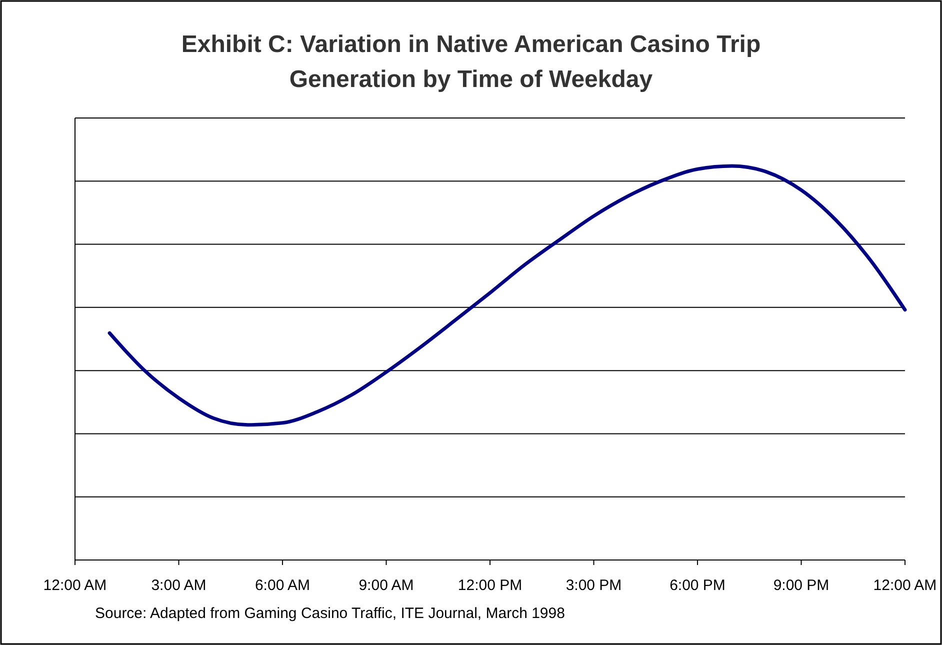  What do you see at coordinates (282, 585) in the screenshot?
I see `x-tick-label: 6:00 AM` at bounding box center [282, 585].